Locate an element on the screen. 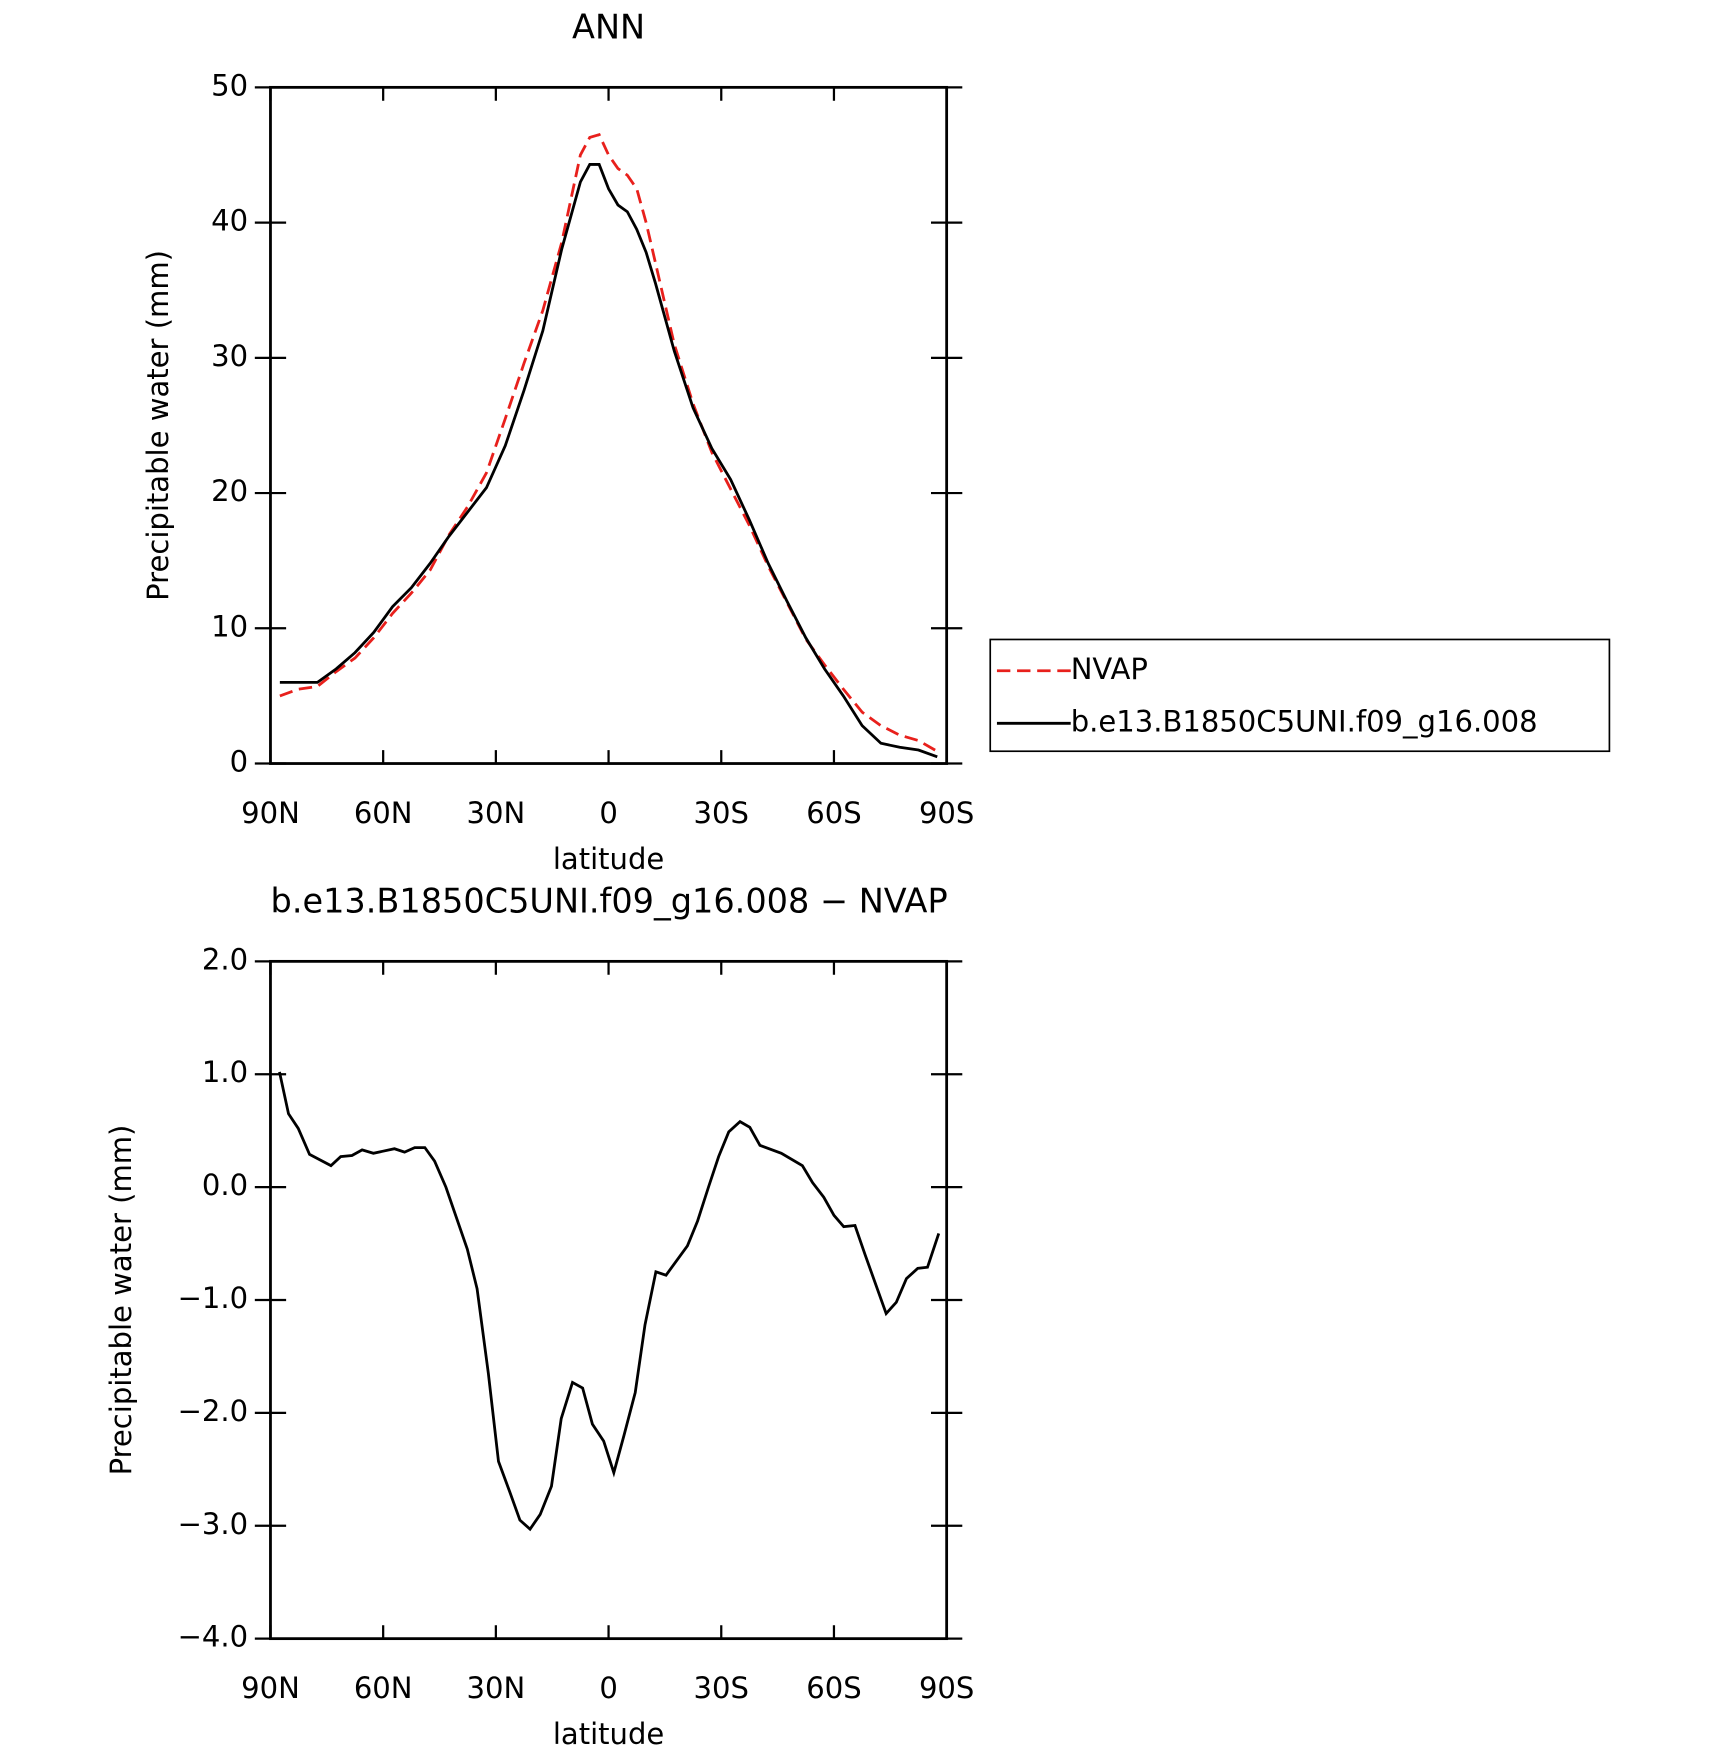  y-tick-label: −3.0 is located at coordinates (213, 1524).